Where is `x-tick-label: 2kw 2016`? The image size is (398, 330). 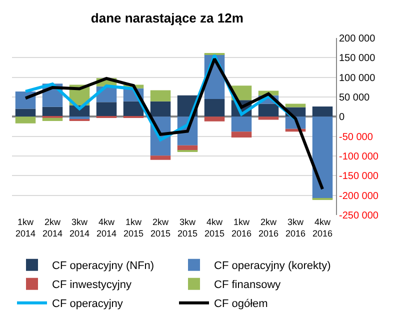
x-tick-label: 2kw 2016 is located at coordinates (268, 228).